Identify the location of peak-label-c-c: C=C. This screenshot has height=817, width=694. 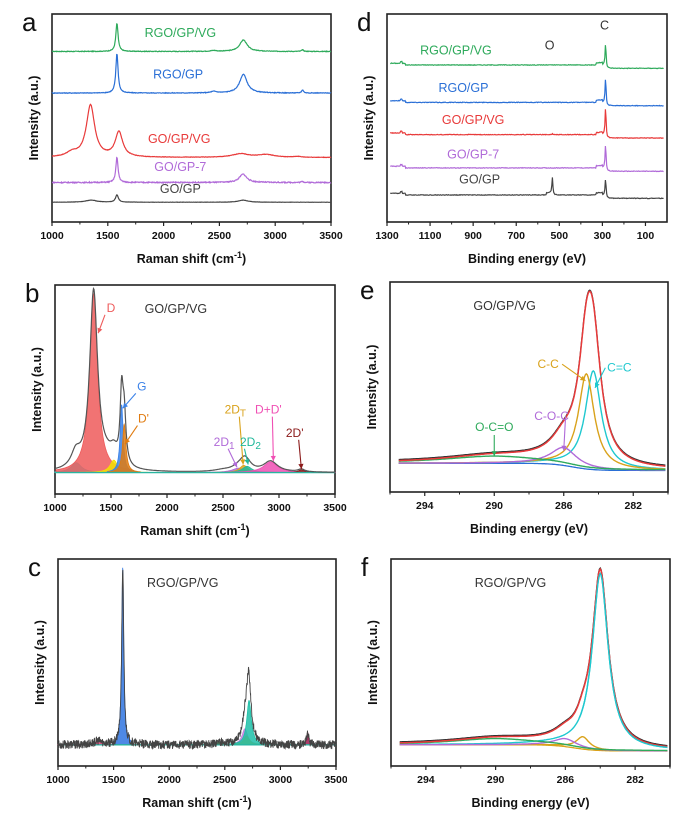
(619, 368).